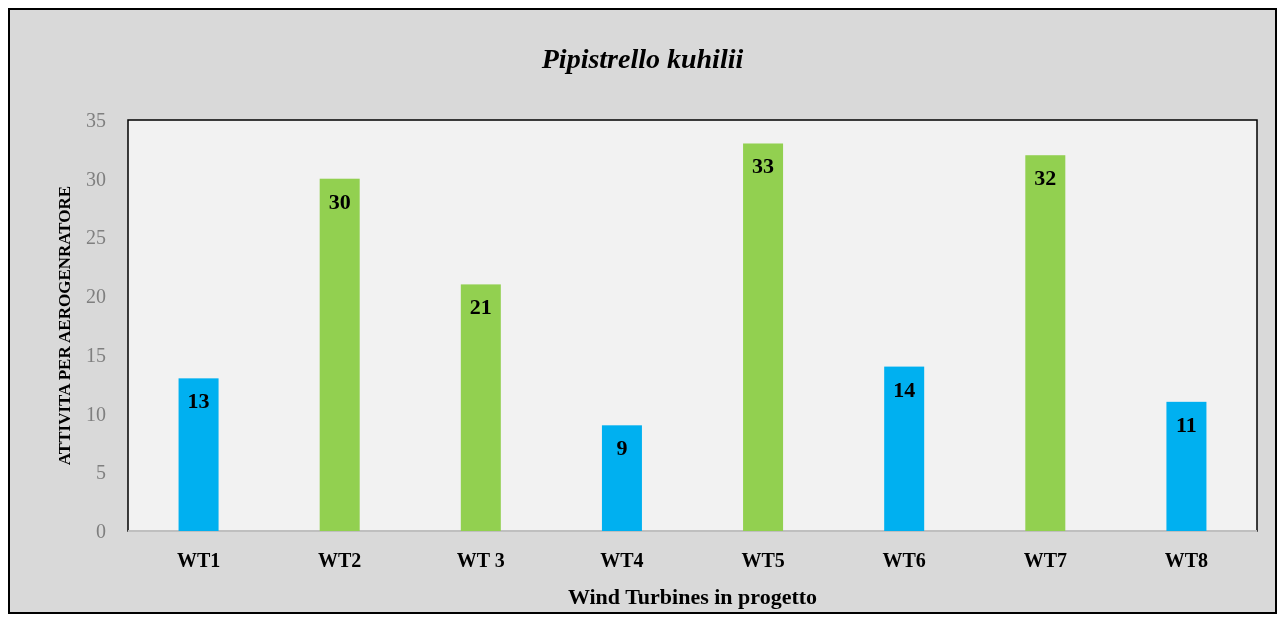 The image size is (1285, 622). Describe the element at coordinates (1045, 178) in the screenshot. I see `data-label: 32` at that location.